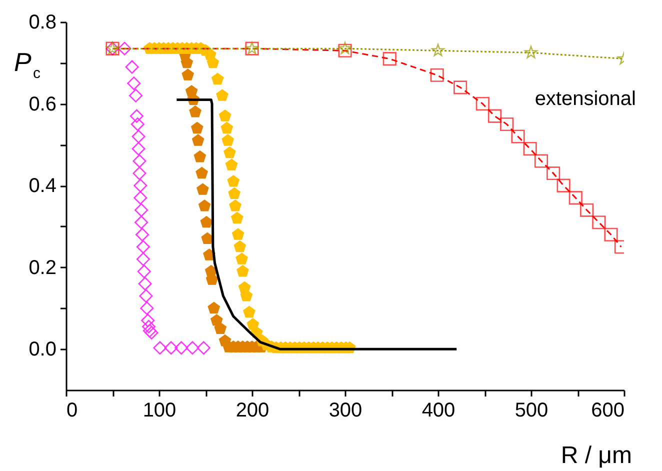 The image size is (662, 471). I want to click on x-tick-label: 100, so click(159, 411).